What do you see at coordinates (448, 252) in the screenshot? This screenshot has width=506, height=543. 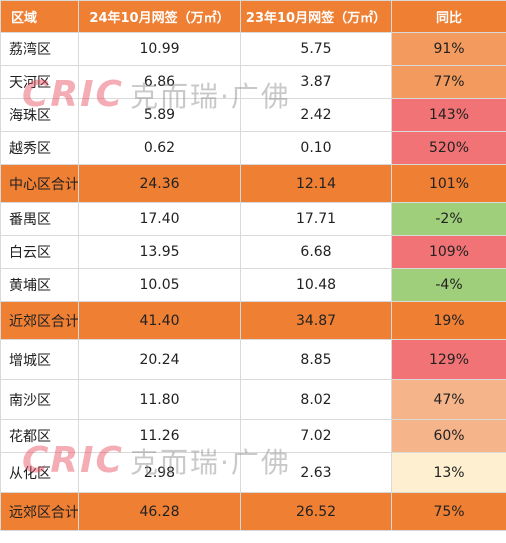 I see `yoy-cell: 109%` at bounding box center [448, 252].